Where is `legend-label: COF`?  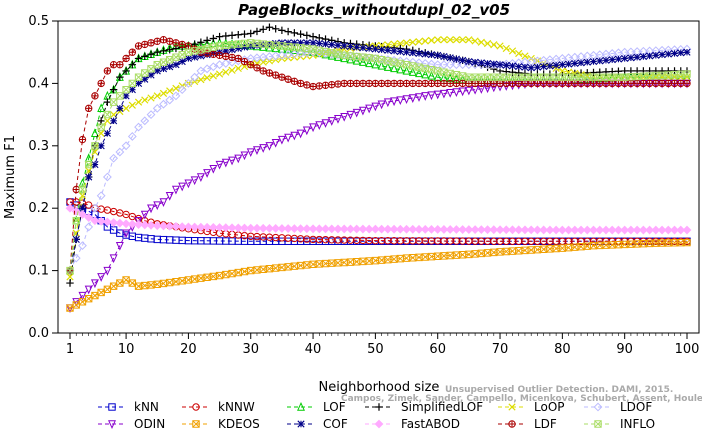
legend-label: COF is located at coordinates (335, 424).